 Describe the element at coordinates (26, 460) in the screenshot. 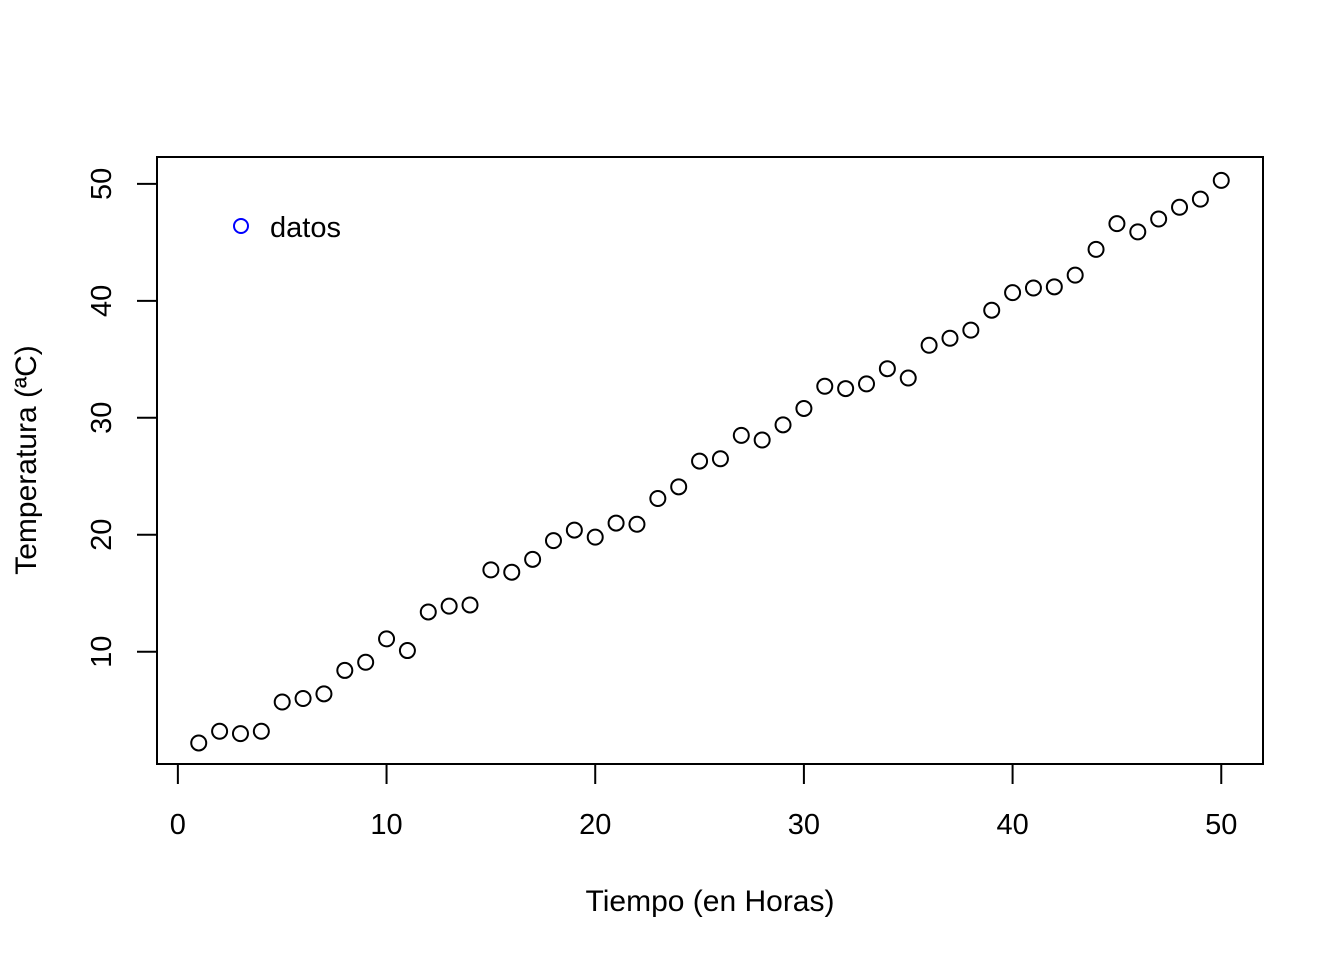

I see `y-axis-title: Temperatura (ªC)` at that location.